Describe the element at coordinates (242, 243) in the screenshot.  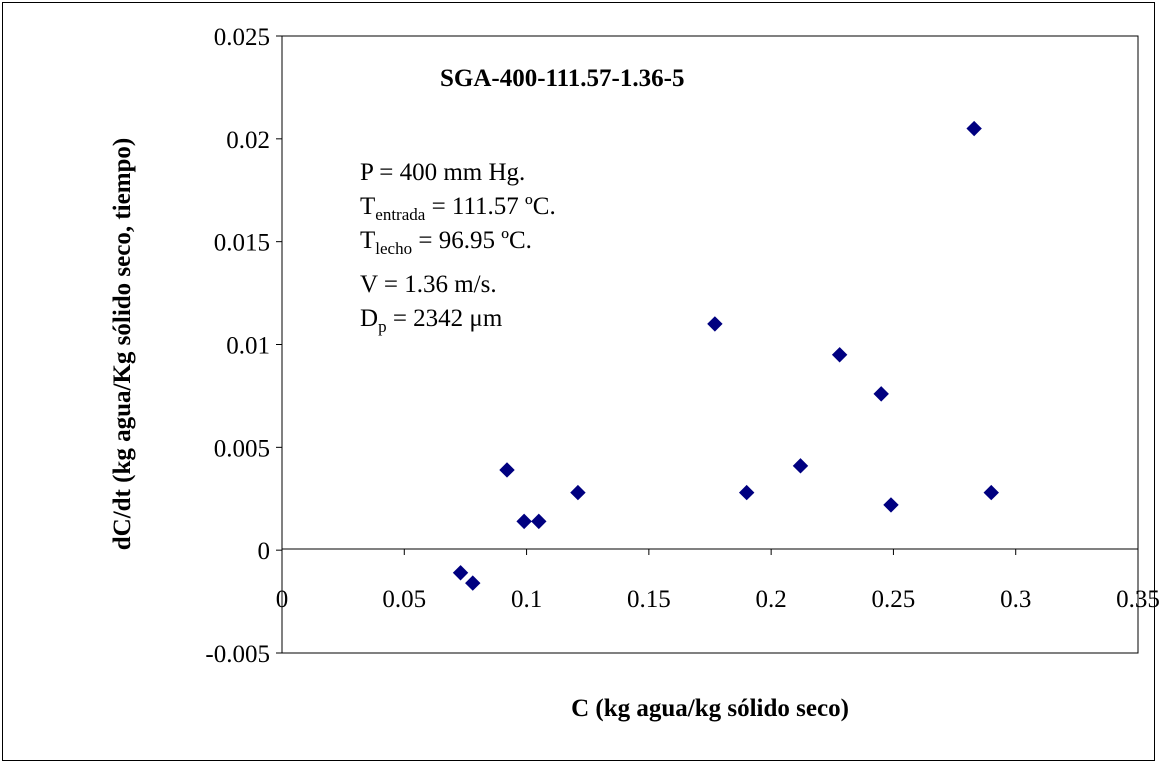
I see `y-tick-label: 0.015` at that location.